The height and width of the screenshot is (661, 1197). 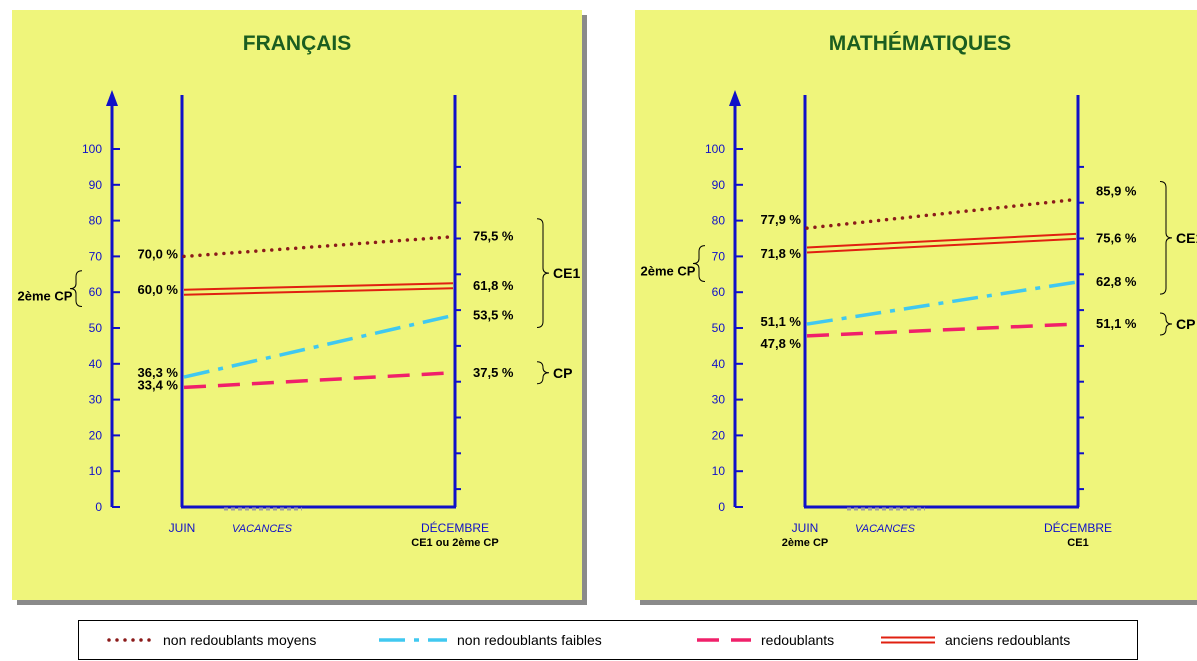 What do you see at coordinates (493, 285) in the screenshot?
I see `data-label: 61,8 %` at bounding box center [493, 285].